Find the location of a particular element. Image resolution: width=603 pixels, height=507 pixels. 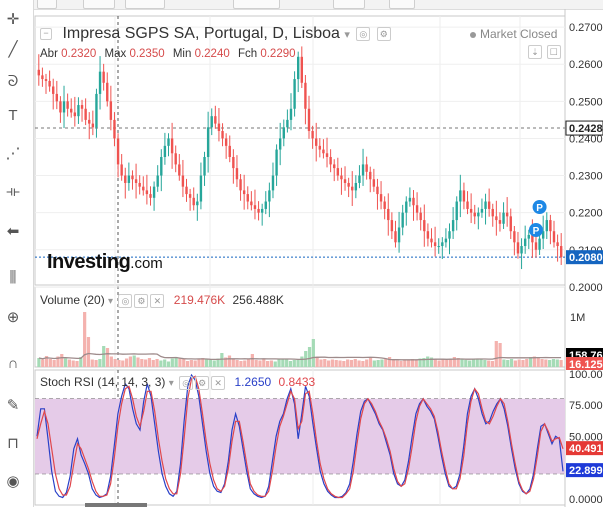

crosshair-icon: ✛ is located at coordinates (13, 19).